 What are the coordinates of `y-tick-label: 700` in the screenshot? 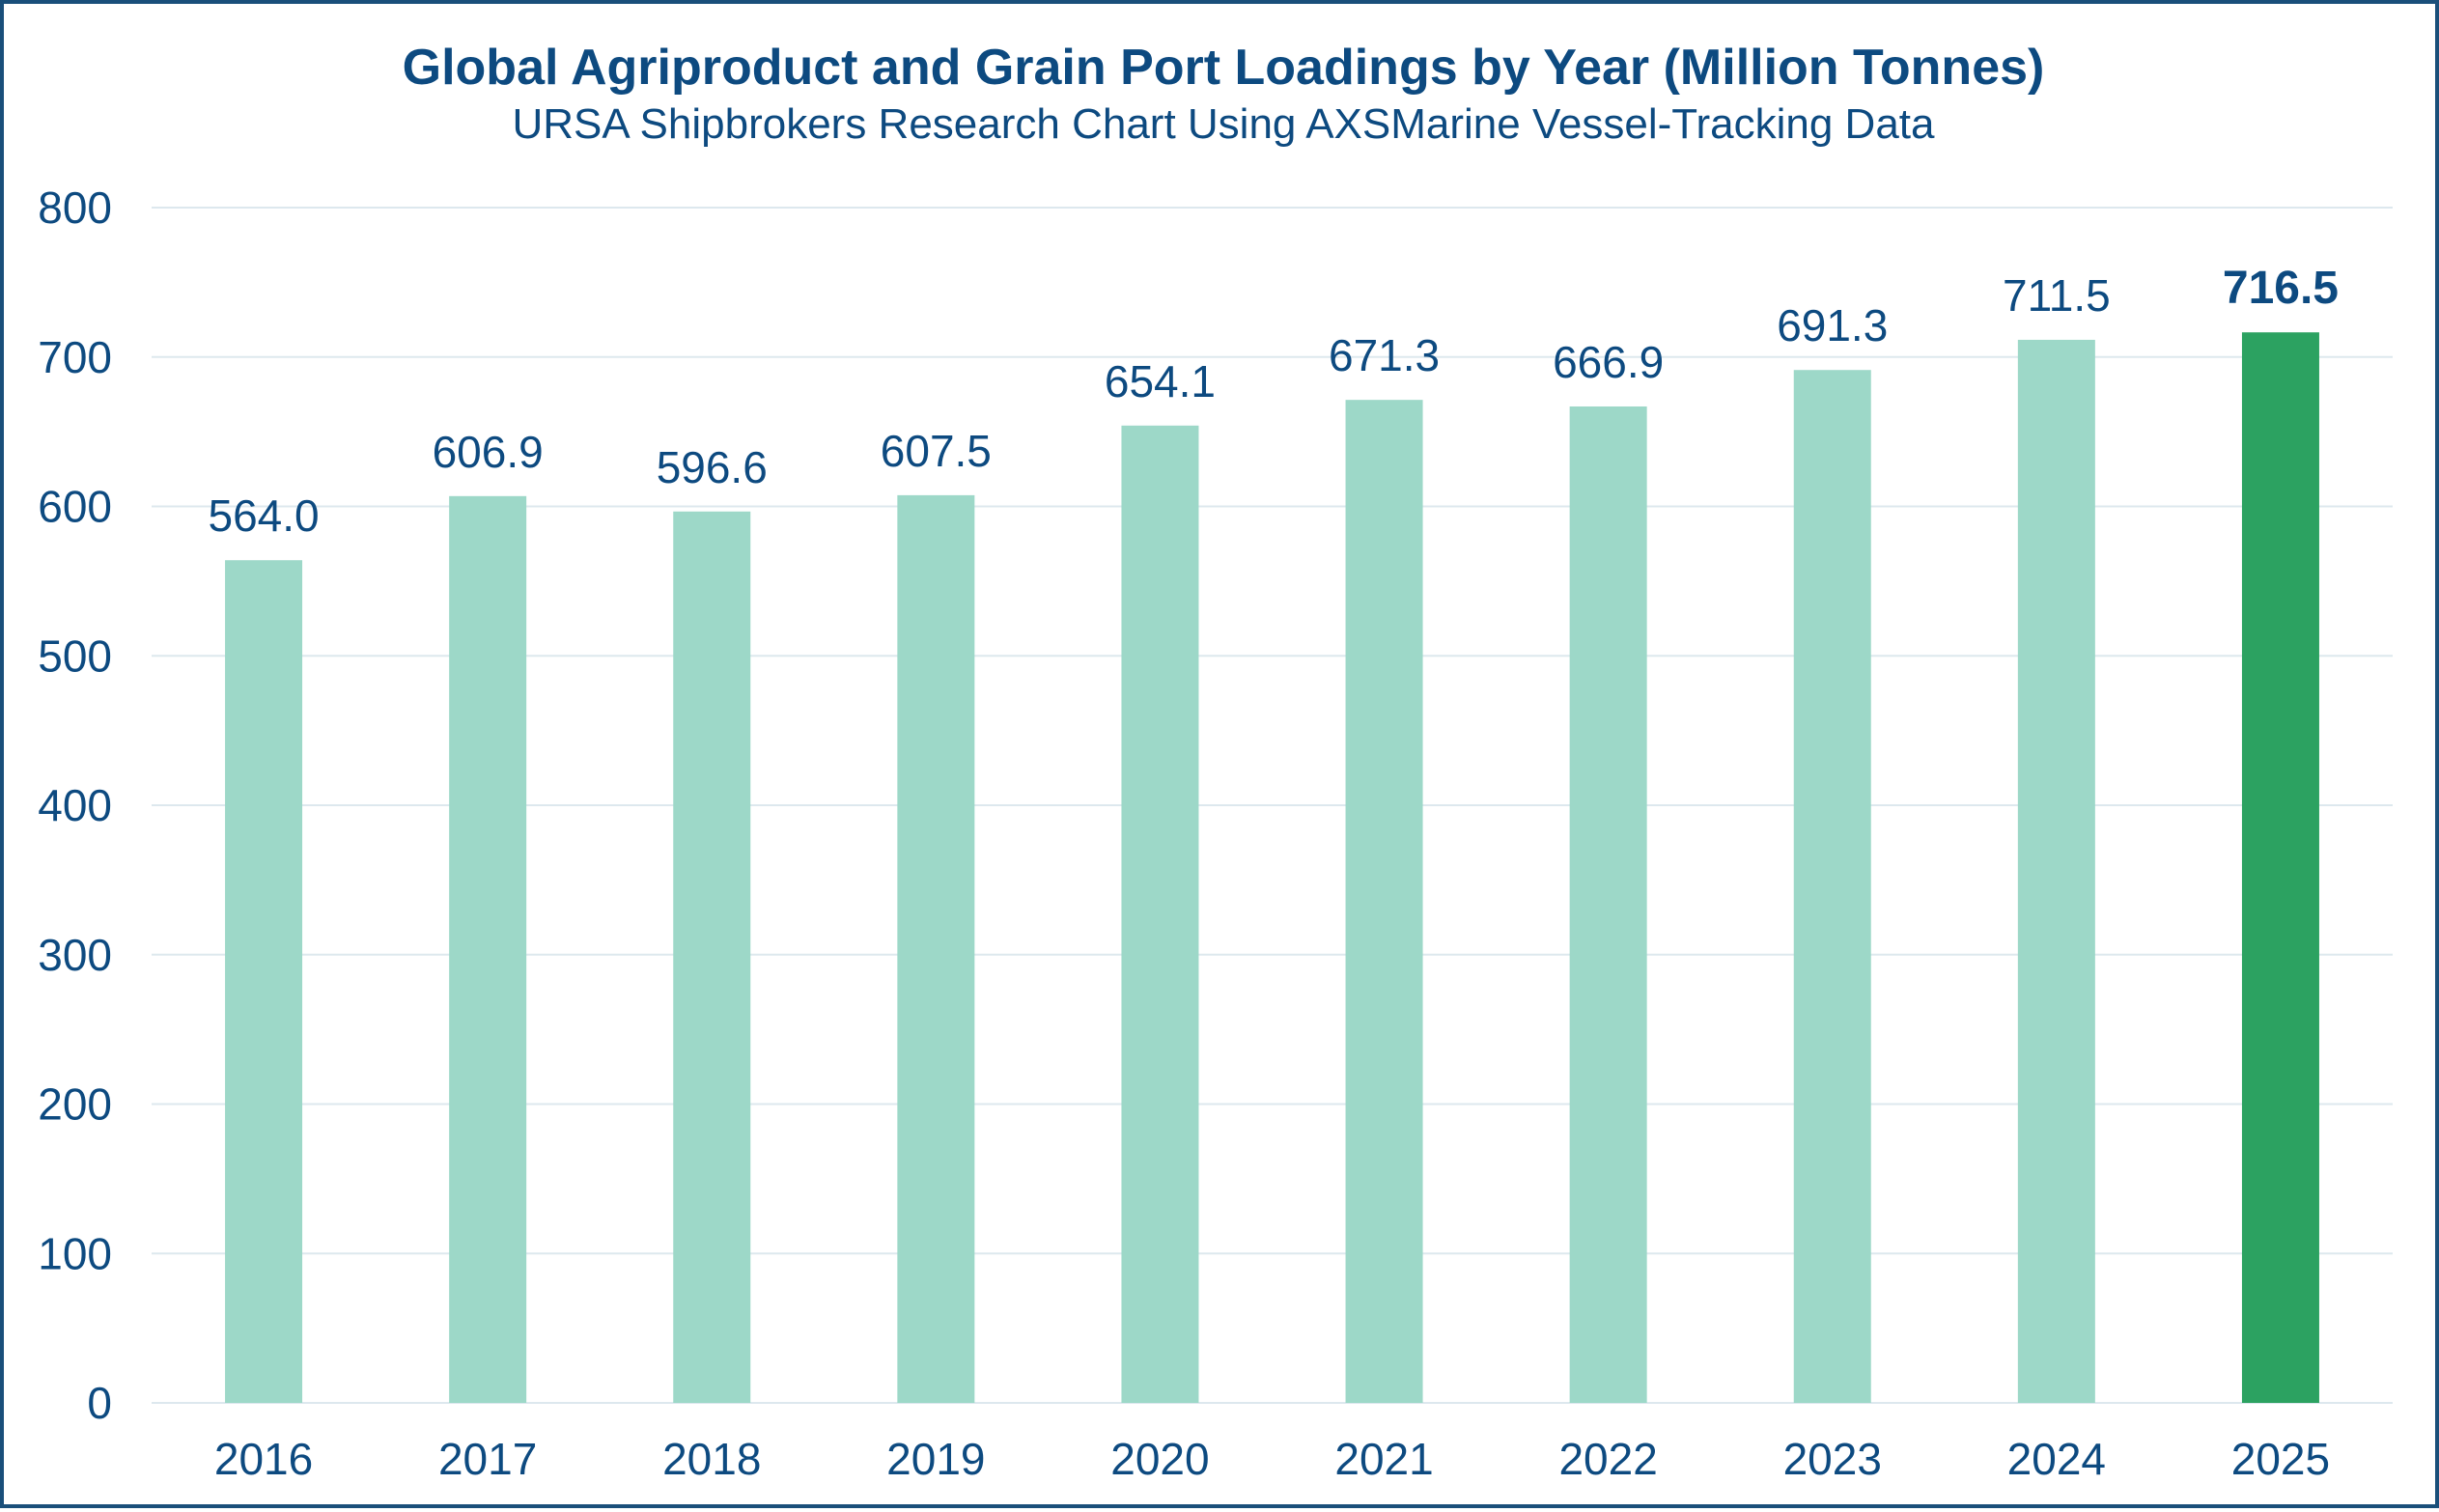 It's located at (75, 357).